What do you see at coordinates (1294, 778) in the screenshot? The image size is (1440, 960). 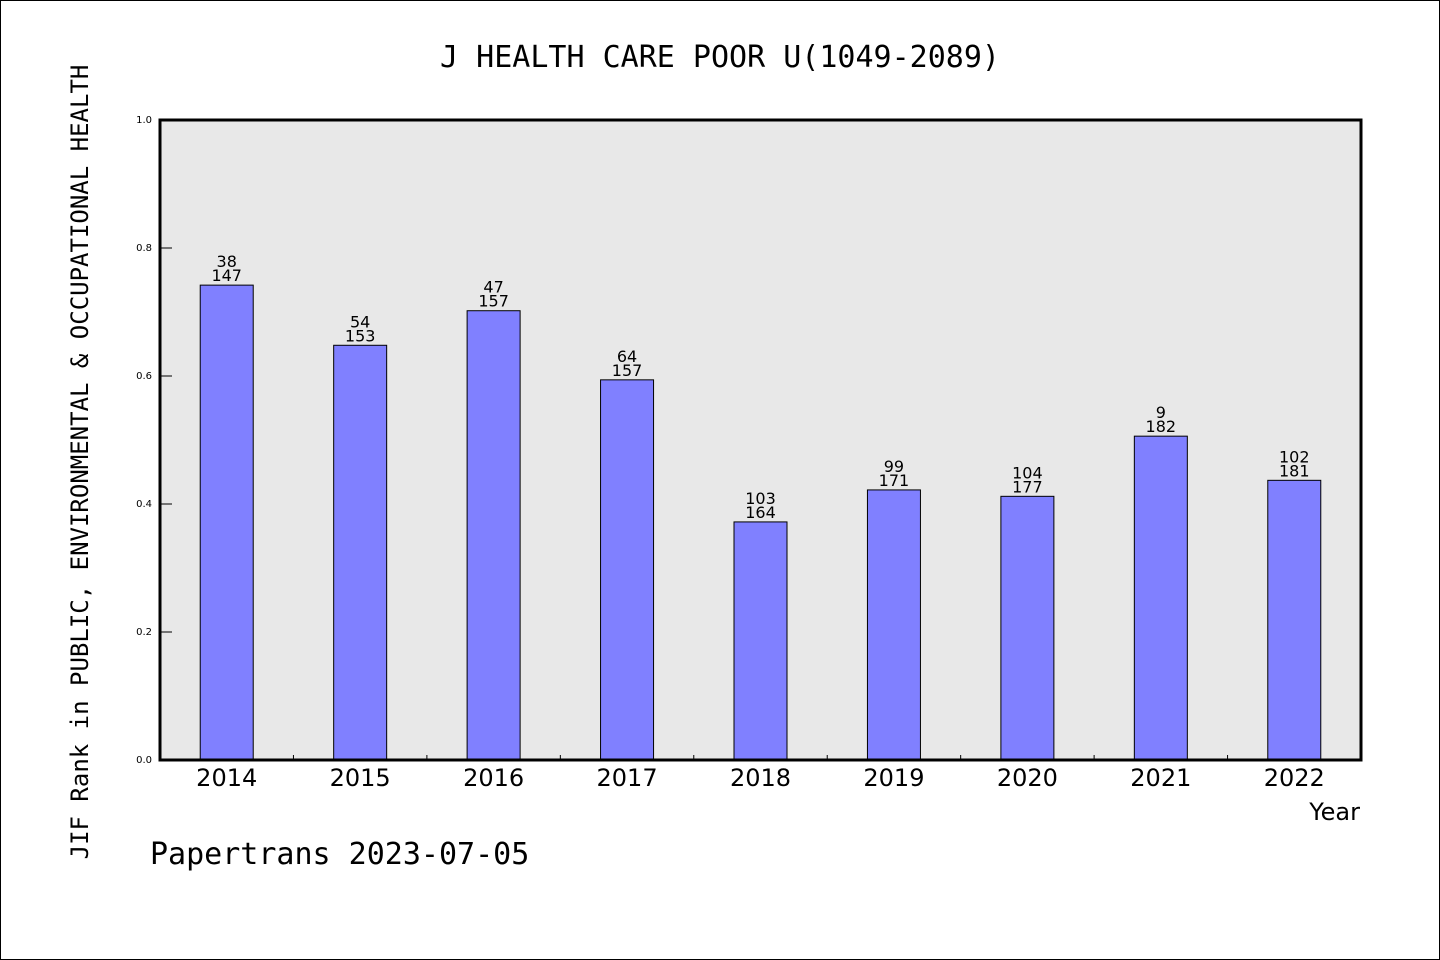 I see `x-tick-label: 2022` at bounding box center [1294, 778].